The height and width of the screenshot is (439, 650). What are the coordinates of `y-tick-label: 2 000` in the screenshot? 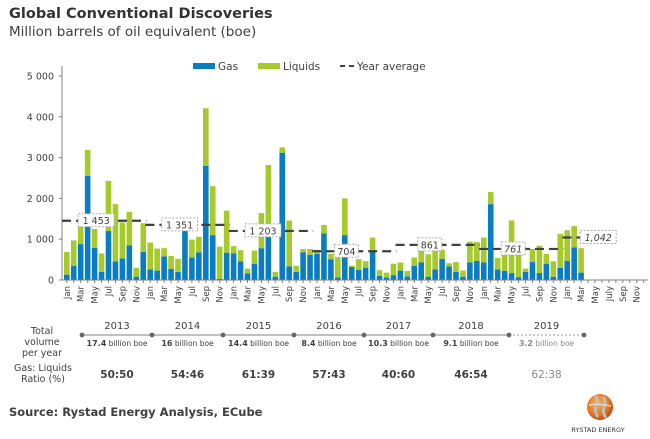 It's located at (40, 199).